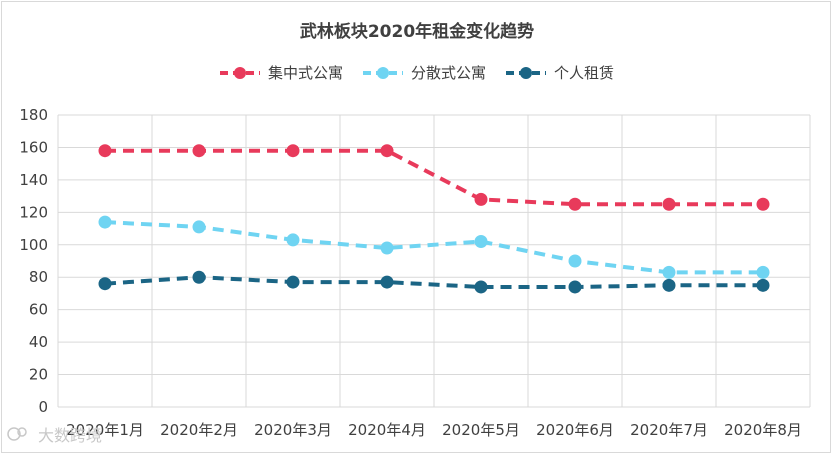 This screenshot has height=456, width=834. I want to click on y-tick-label: 120, so click(33, 212).